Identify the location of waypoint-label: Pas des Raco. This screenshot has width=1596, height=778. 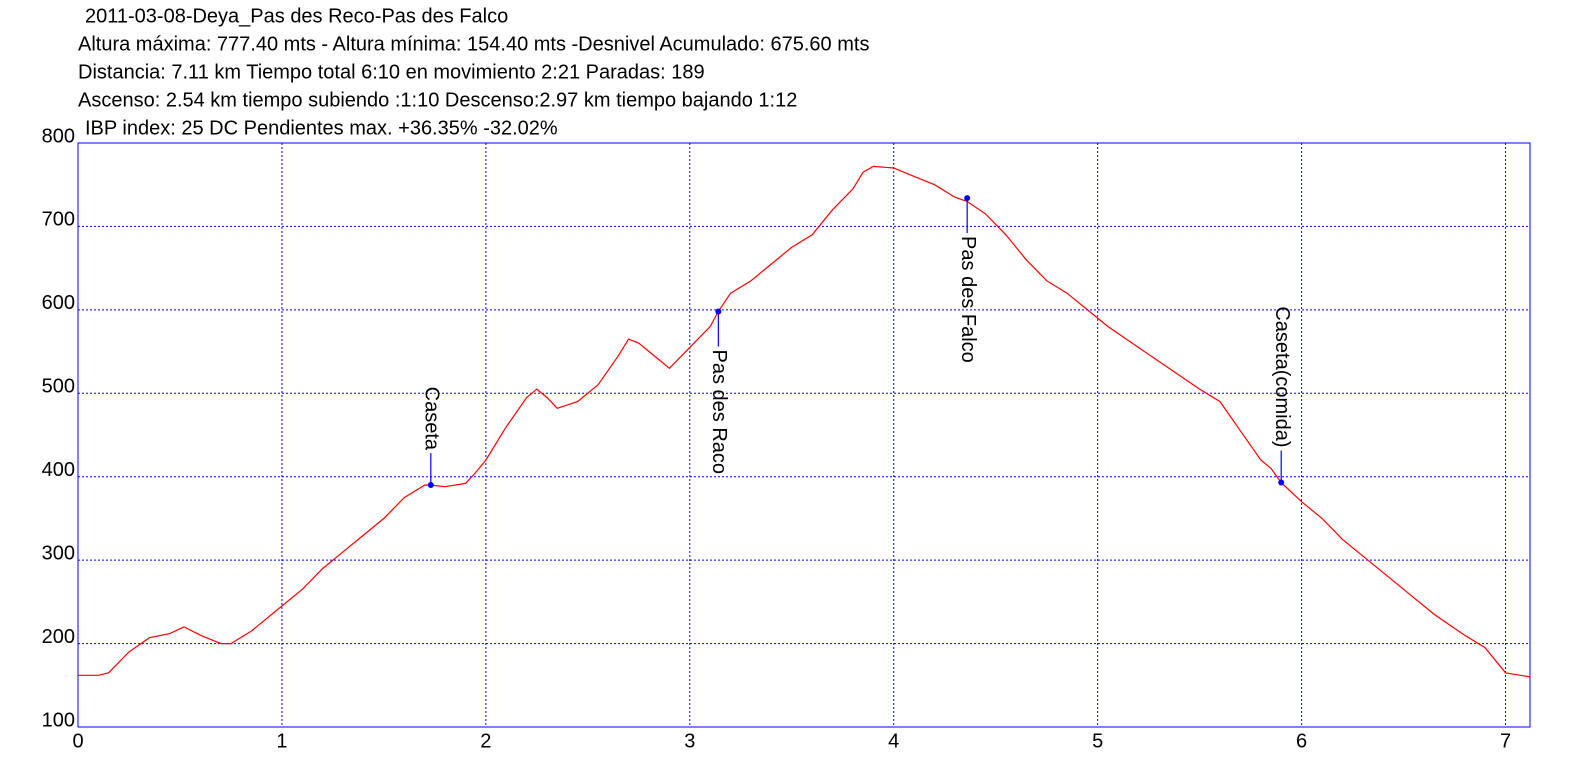
(719, 412).